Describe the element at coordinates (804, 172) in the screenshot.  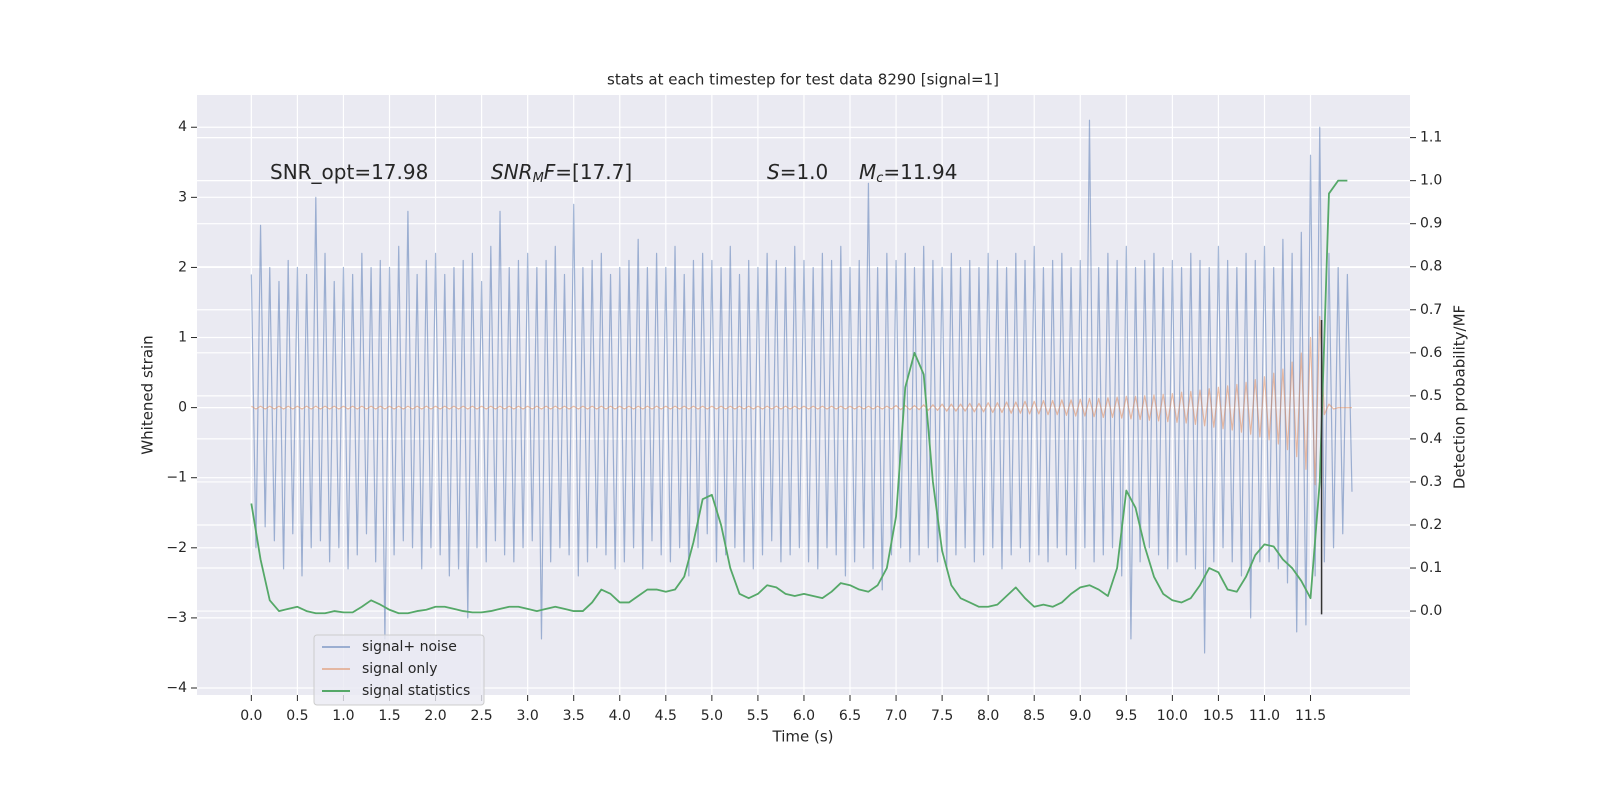
I see `annotation-part: =1.0` at that location.